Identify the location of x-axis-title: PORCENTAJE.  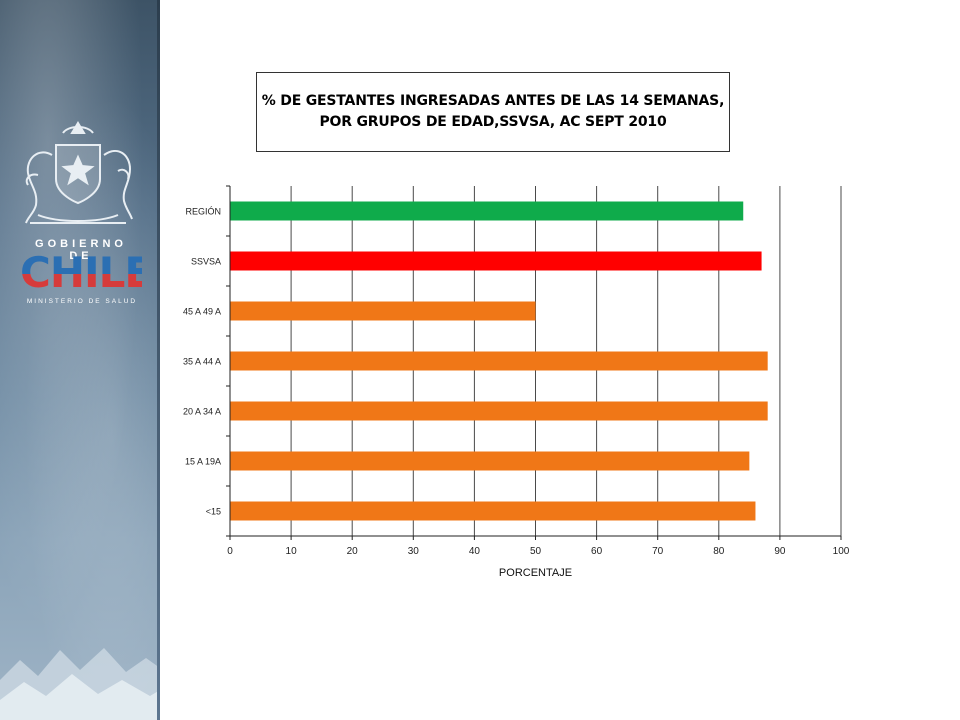
(535, 573).